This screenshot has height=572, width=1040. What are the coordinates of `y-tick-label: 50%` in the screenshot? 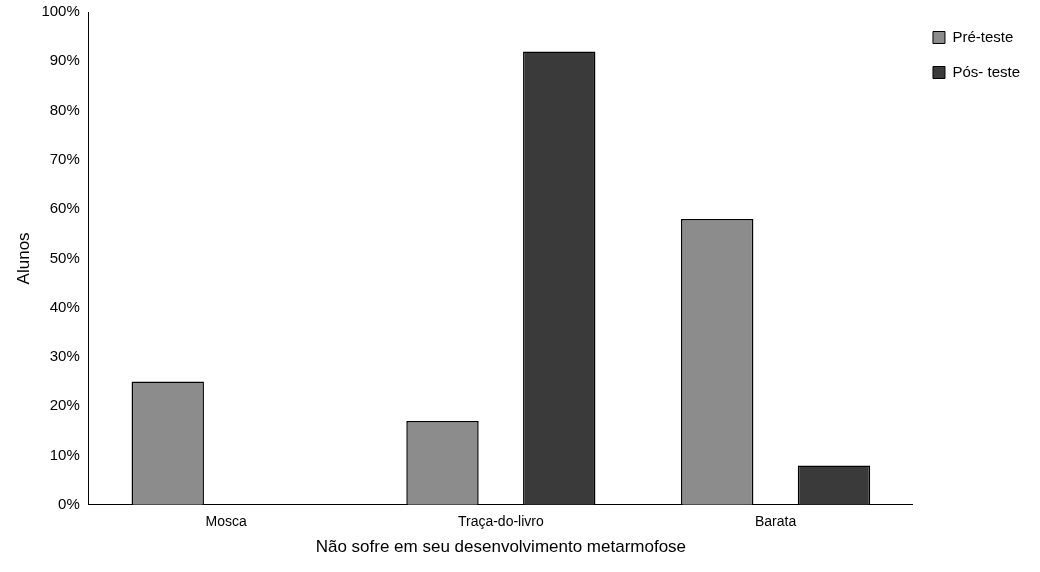 It's located at (64, 257).